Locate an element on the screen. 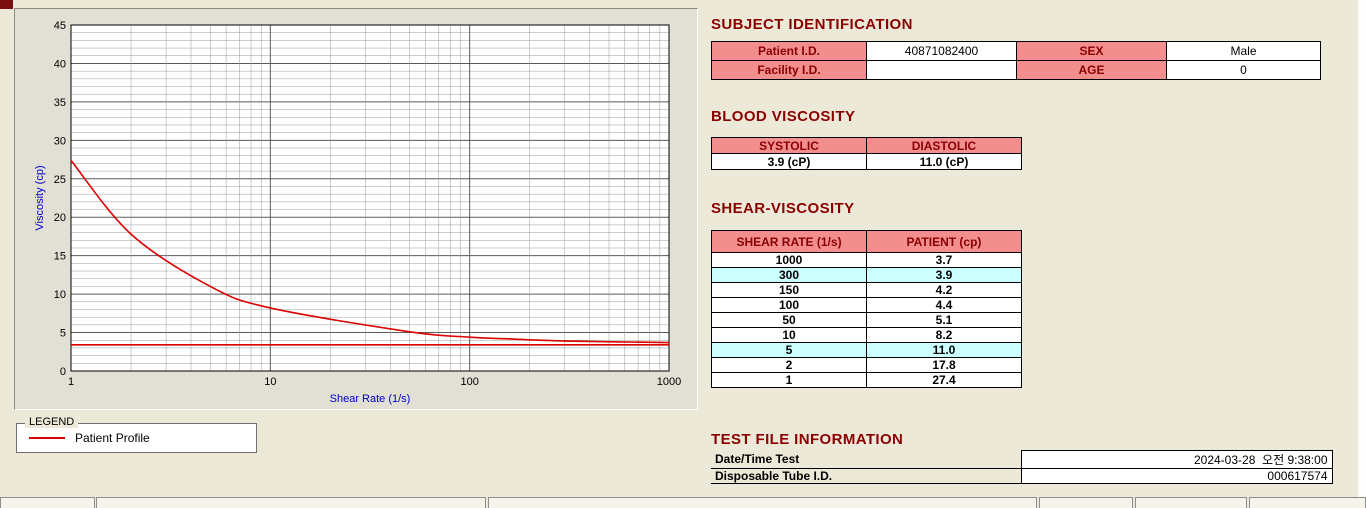  svg-text: 100 is located at coordinates (469, 382).